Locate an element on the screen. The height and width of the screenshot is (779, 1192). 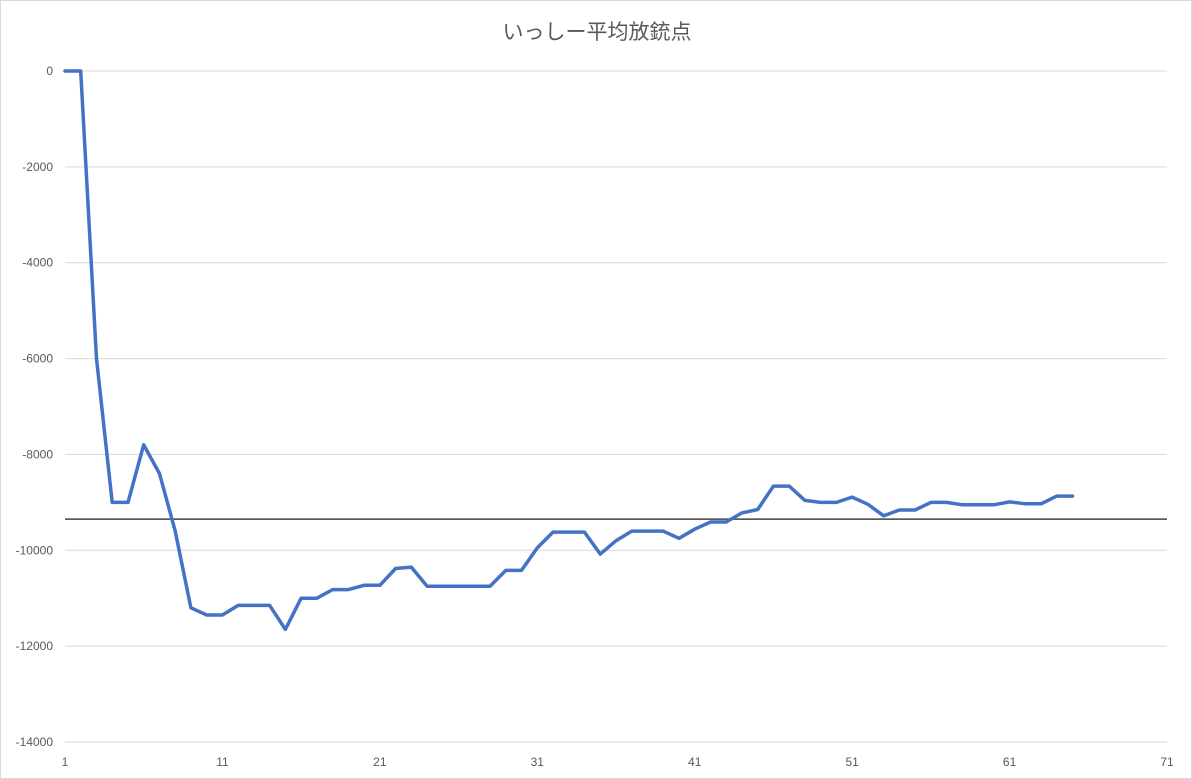
x-tick-label: 31 is located at coordinates (538, 762).